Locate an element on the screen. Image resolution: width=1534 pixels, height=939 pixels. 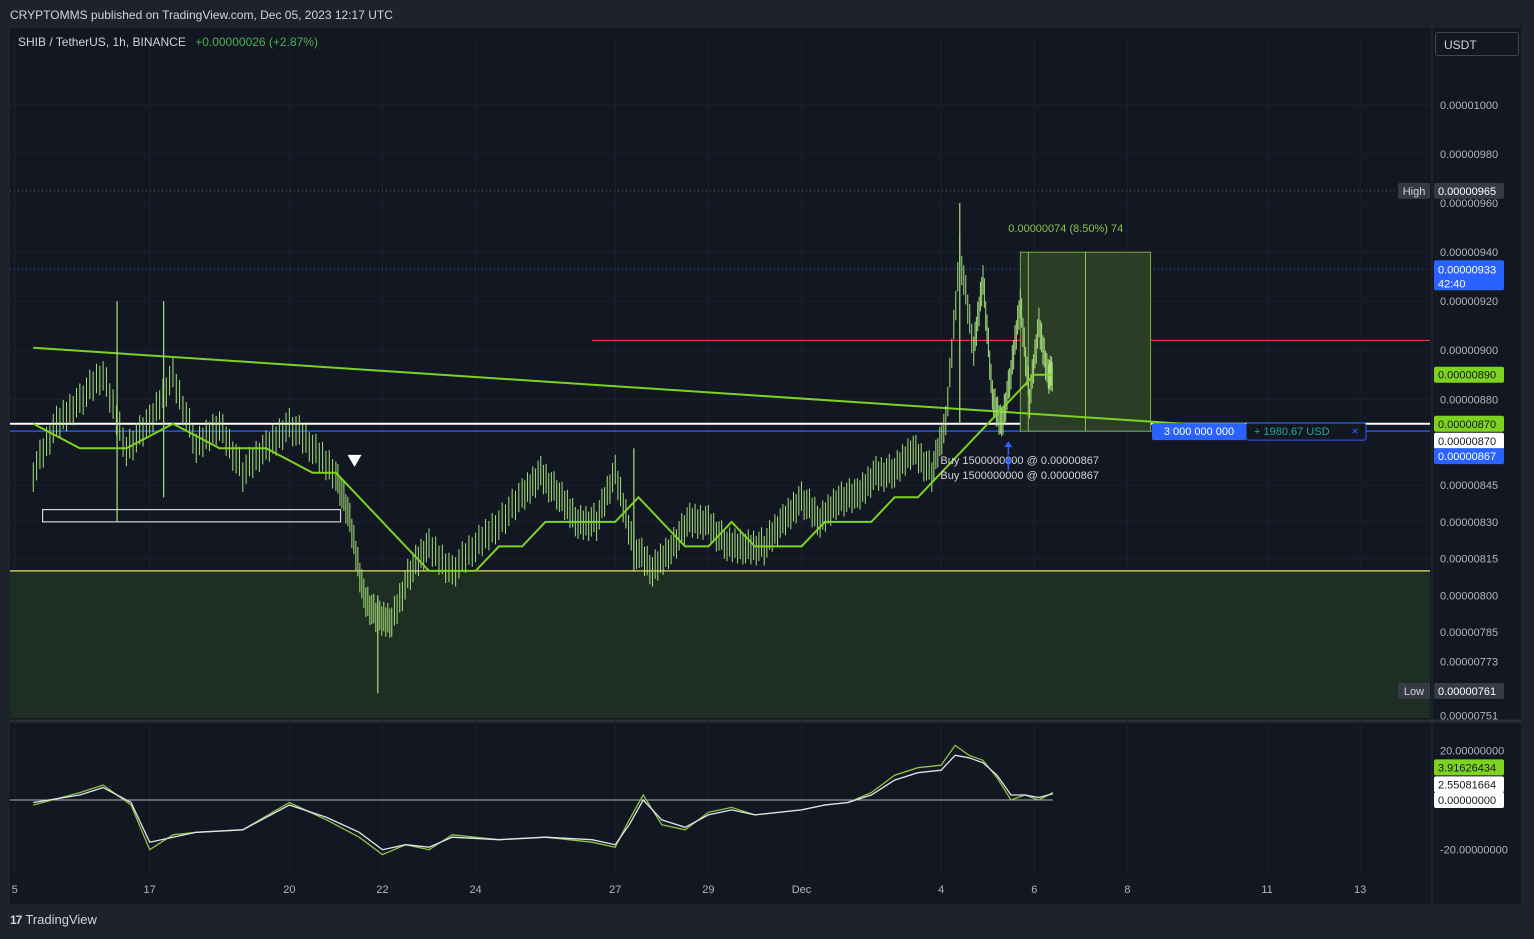
x-tick-label: Dec is located at coordinates (802, 890).